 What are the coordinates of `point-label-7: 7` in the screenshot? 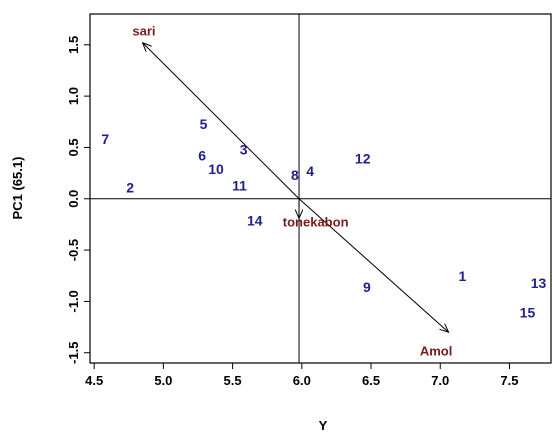 It's located at (105, 139).